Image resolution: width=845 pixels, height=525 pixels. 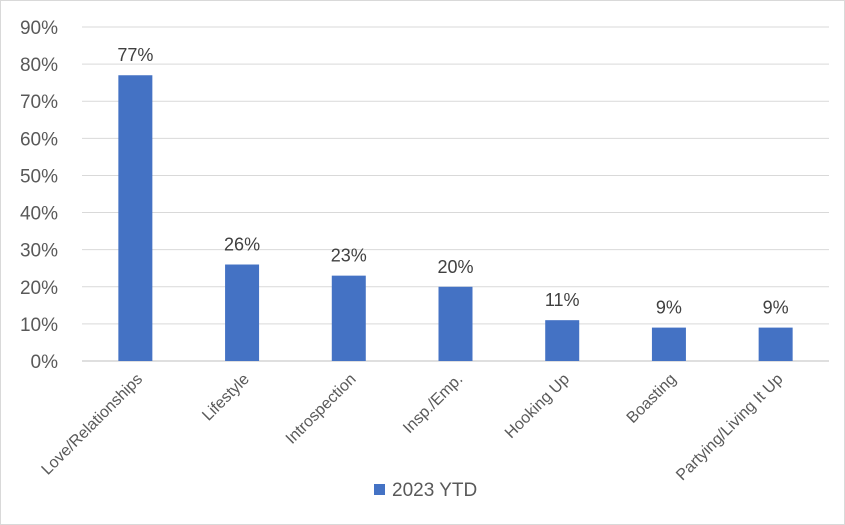 I want to click on y-tick-label: 20%, so click(x=39, y=288).